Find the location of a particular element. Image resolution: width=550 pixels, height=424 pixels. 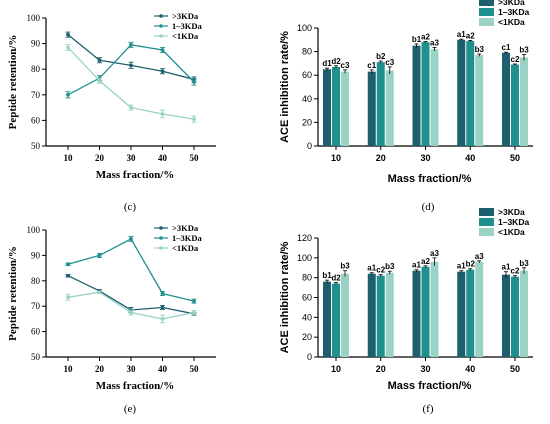

data-label: c1 is located at coordinates (506, 47).